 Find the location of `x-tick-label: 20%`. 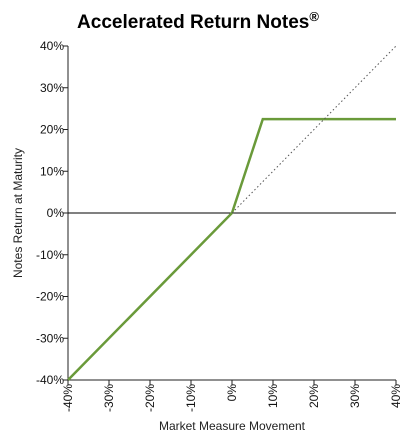

x-tick-label: 20% is located at coordinates (314, 396).